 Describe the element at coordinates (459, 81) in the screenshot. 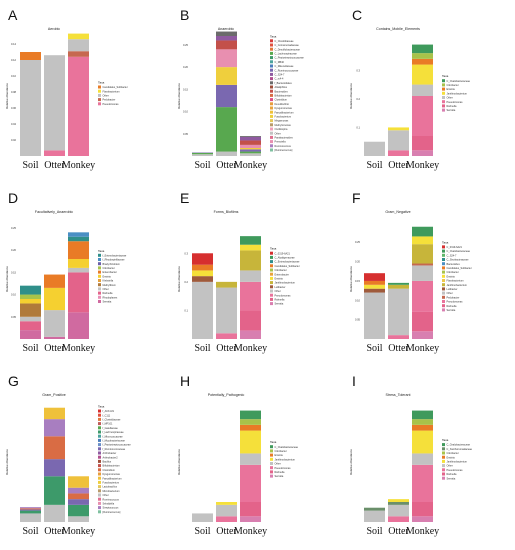

I see `legend-label: C_Oxalobacteraceae` at that location.